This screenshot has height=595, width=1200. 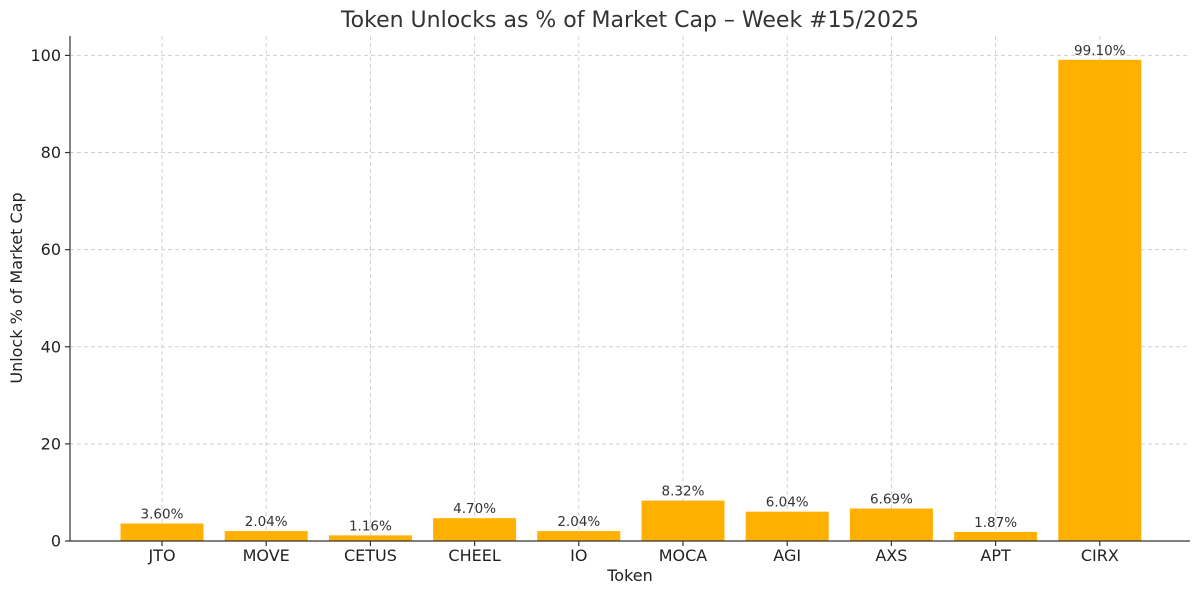 I want to click on bar-axs, so click(x=891, y=524).